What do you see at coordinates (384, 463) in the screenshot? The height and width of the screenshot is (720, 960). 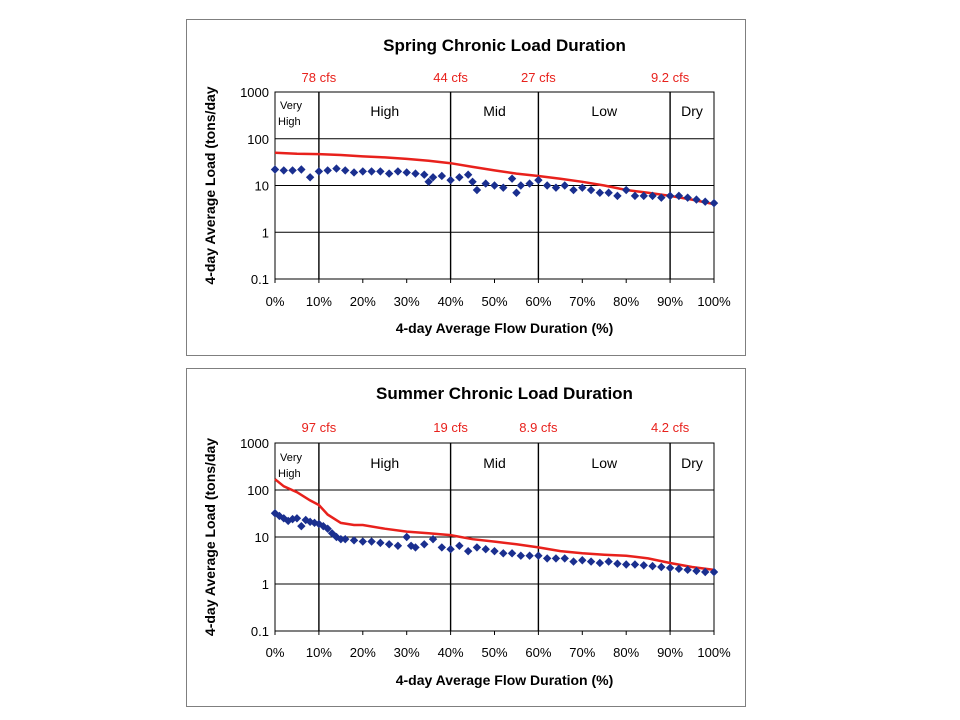 I see `zone-label-high: High` at bounding box center [384, 463].